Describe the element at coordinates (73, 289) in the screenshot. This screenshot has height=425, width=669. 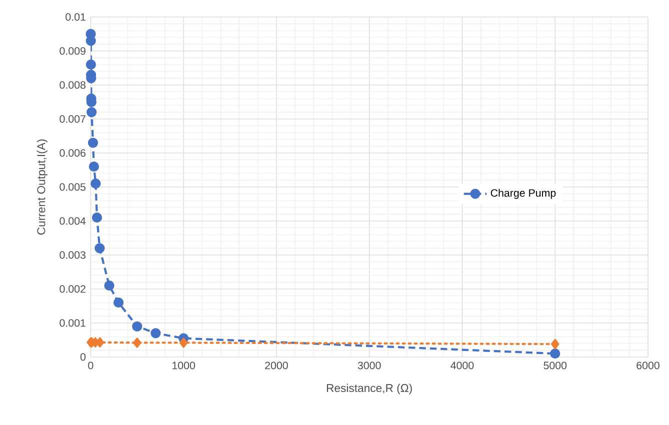
I see `y-tick-label: 0.002` at that location.